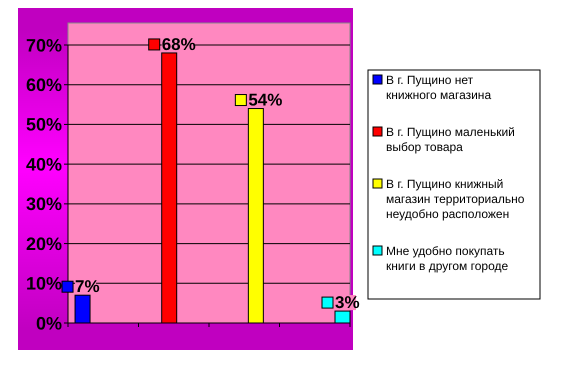 The height and width of the screenshot is (368, 564). I want to click on legend-label: В г. Пущино книжный магазин территориально неудобно расположен, so click(455, 199).